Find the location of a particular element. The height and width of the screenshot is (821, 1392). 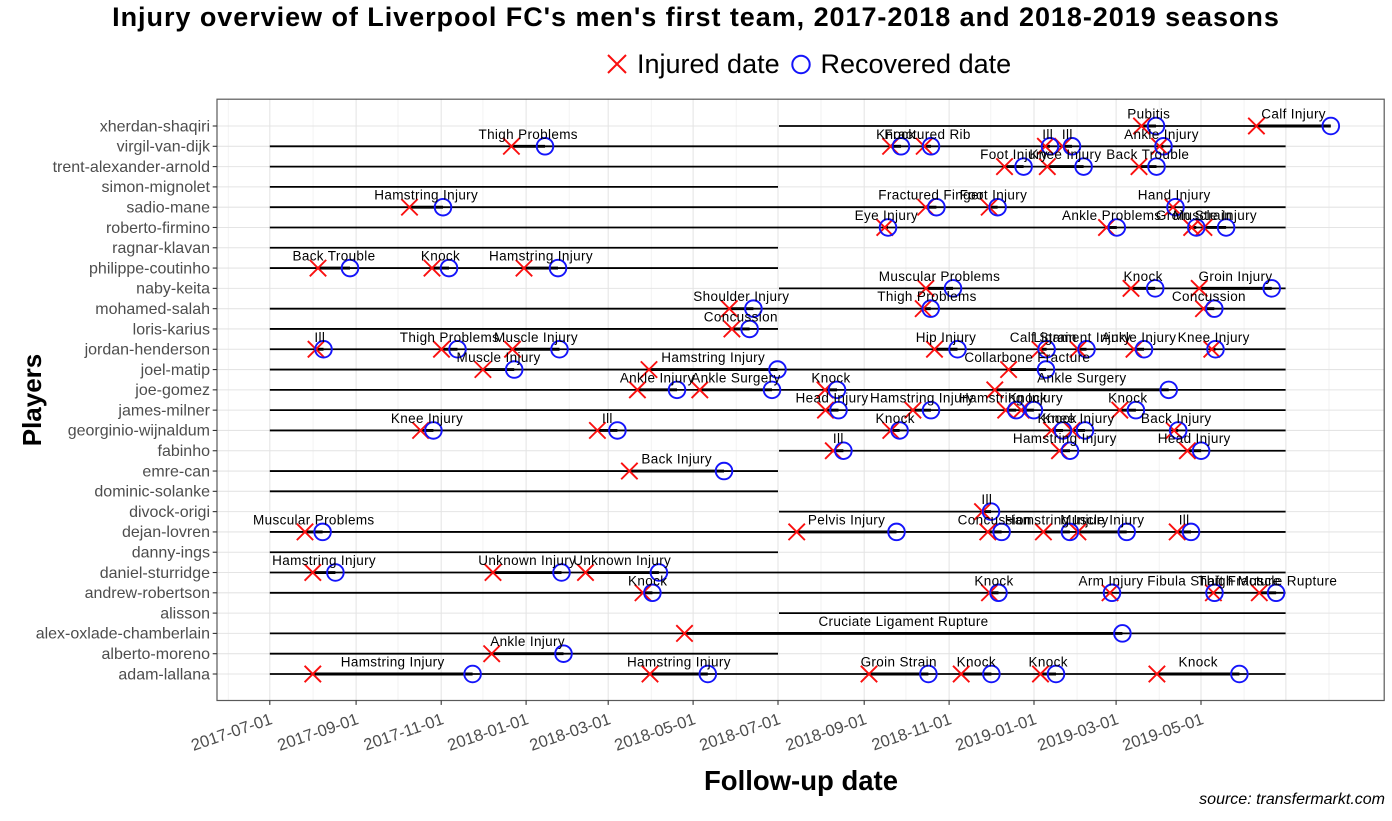

svg-text: Muscular Problems is located at coordinates (939, 276).